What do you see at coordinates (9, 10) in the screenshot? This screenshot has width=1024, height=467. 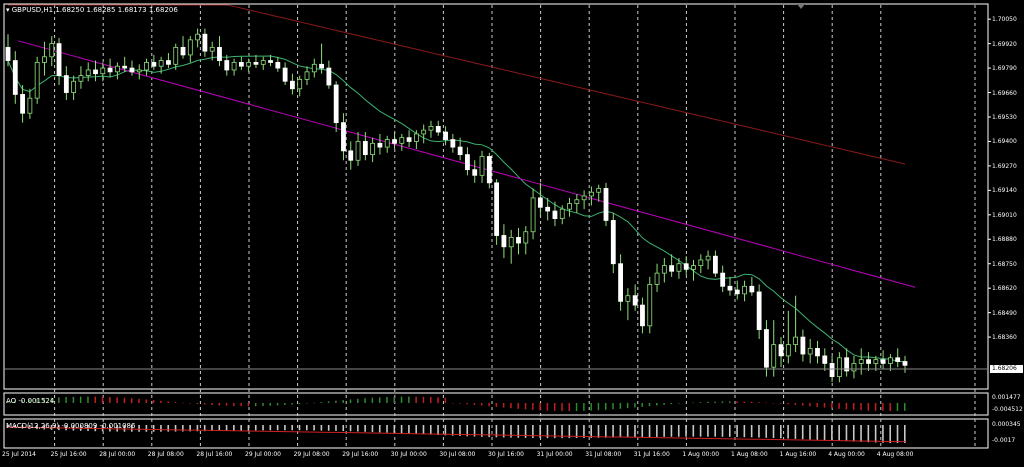 I see `window-menu-icon: ▾` at bounding box center [9, 10].